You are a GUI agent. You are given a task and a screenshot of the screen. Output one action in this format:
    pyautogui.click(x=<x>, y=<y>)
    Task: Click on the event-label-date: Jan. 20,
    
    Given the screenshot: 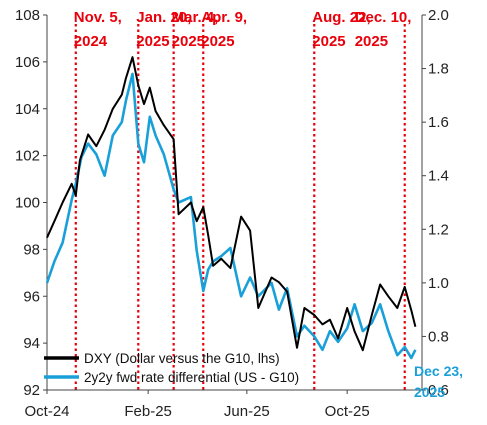 What is the action you would take?
    pyautogui.click(x=163, y=17)
    